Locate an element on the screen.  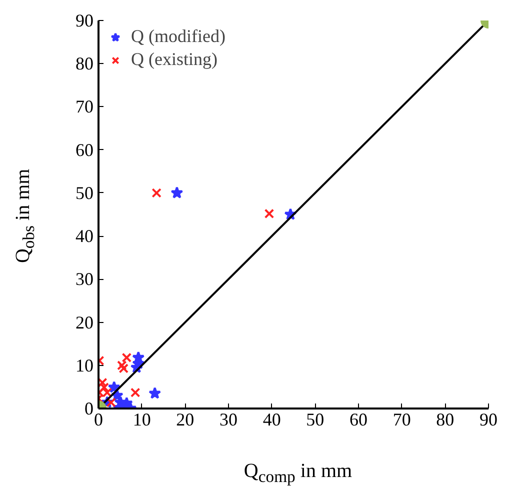
y-tick-label: 50 is located at coordinates (85, 192).